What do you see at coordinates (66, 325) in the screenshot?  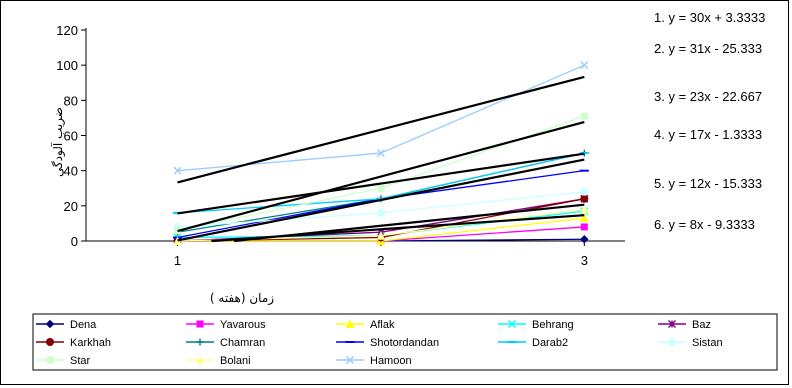 I see `legend-item-dena: Dena` at bounding box center [66, 325].